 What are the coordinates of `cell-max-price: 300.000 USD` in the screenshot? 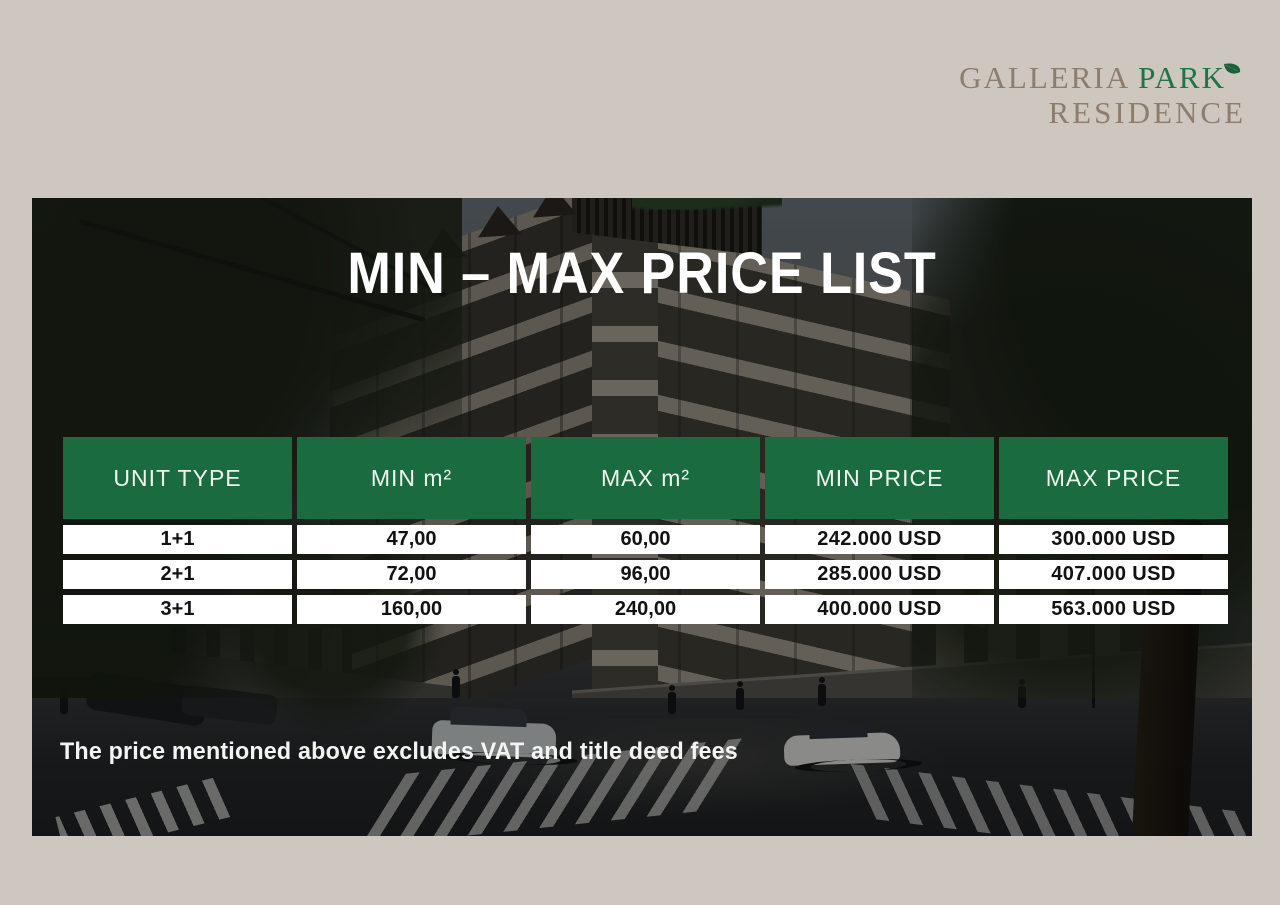 It's located at (1113, 539).